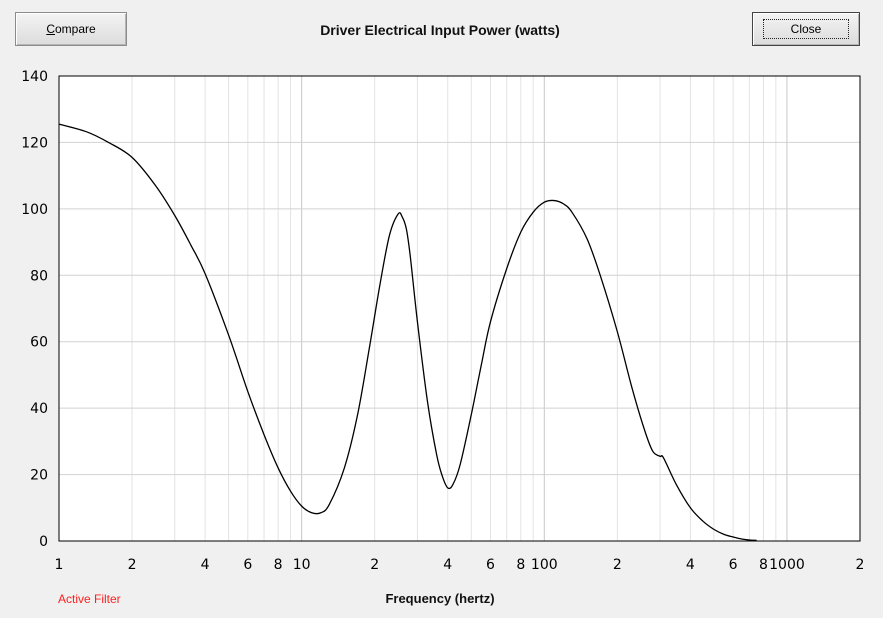 The height and width of the screenshot is (618, 883). What do you see at coordinates (43, 542) in the screenshot?
I see `y-tick-label: 0` at bounding box center [43, 542].